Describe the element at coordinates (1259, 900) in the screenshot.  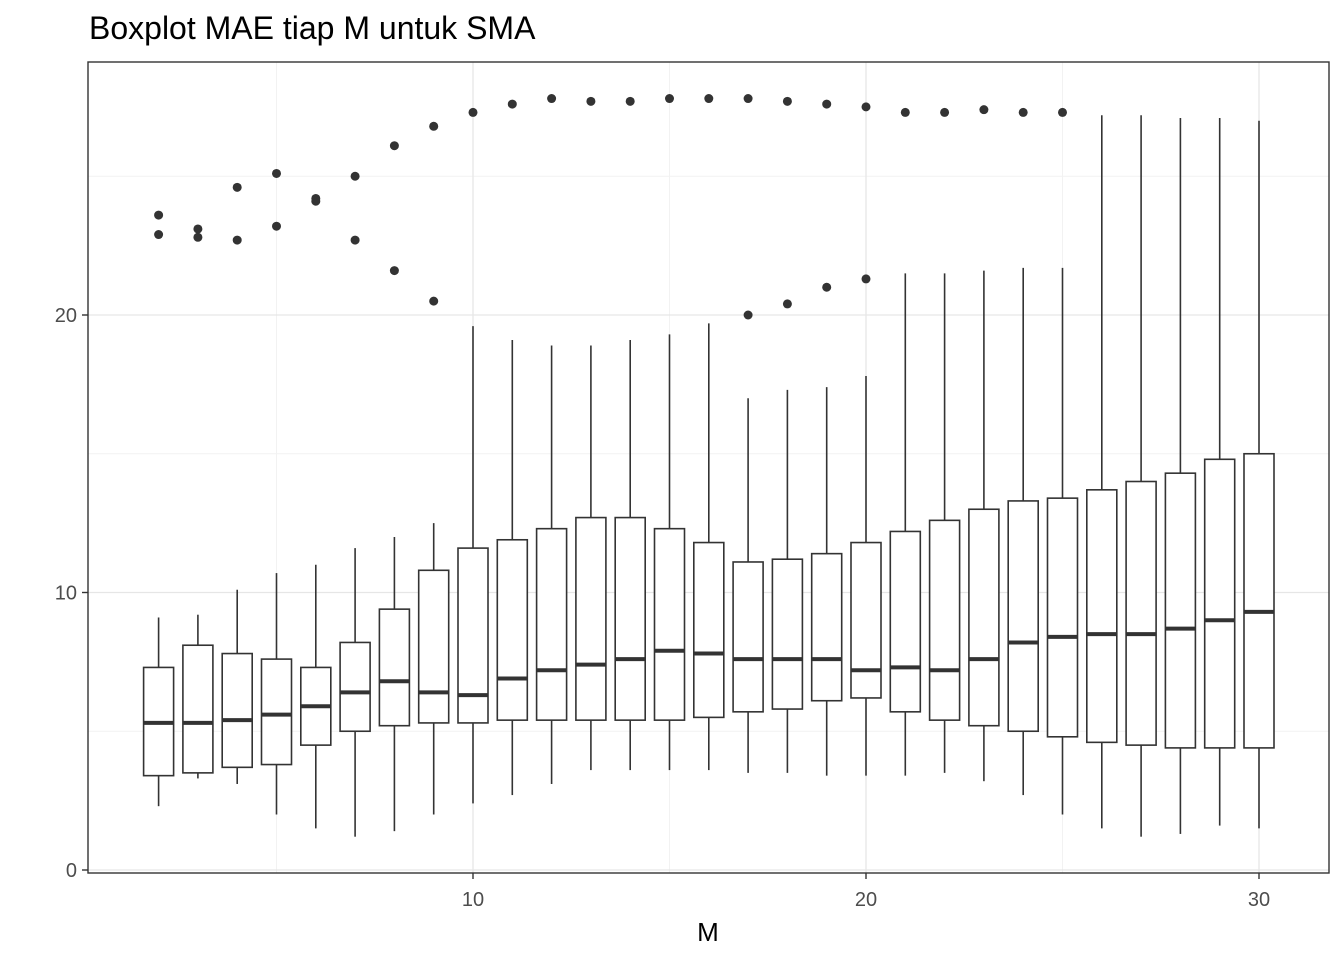
I see `x-tick-label: 30` at that location.